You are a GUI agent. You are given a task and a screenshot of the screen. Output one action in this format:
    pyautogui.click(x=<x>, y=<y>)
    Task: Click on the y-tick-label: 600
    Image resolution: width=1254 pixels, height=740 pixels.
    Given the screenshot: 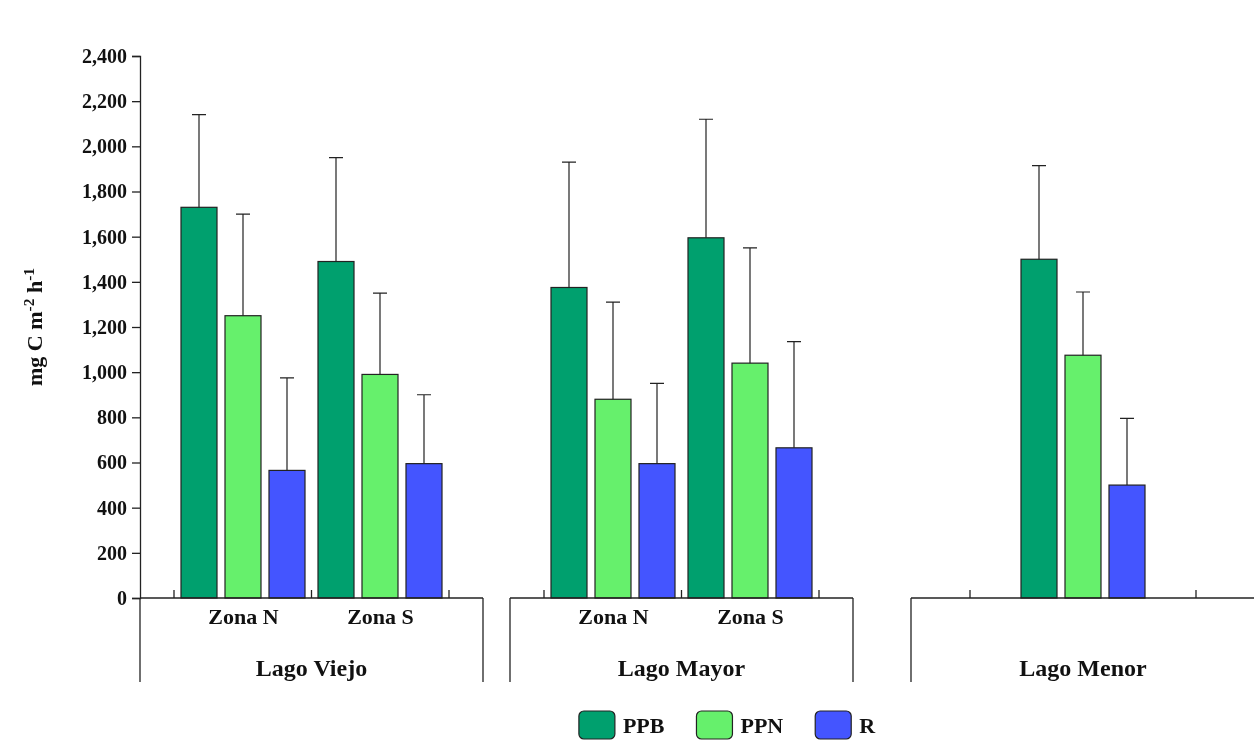 What is the action you would take?
    pyautogui.click(x=112, y=462)
    